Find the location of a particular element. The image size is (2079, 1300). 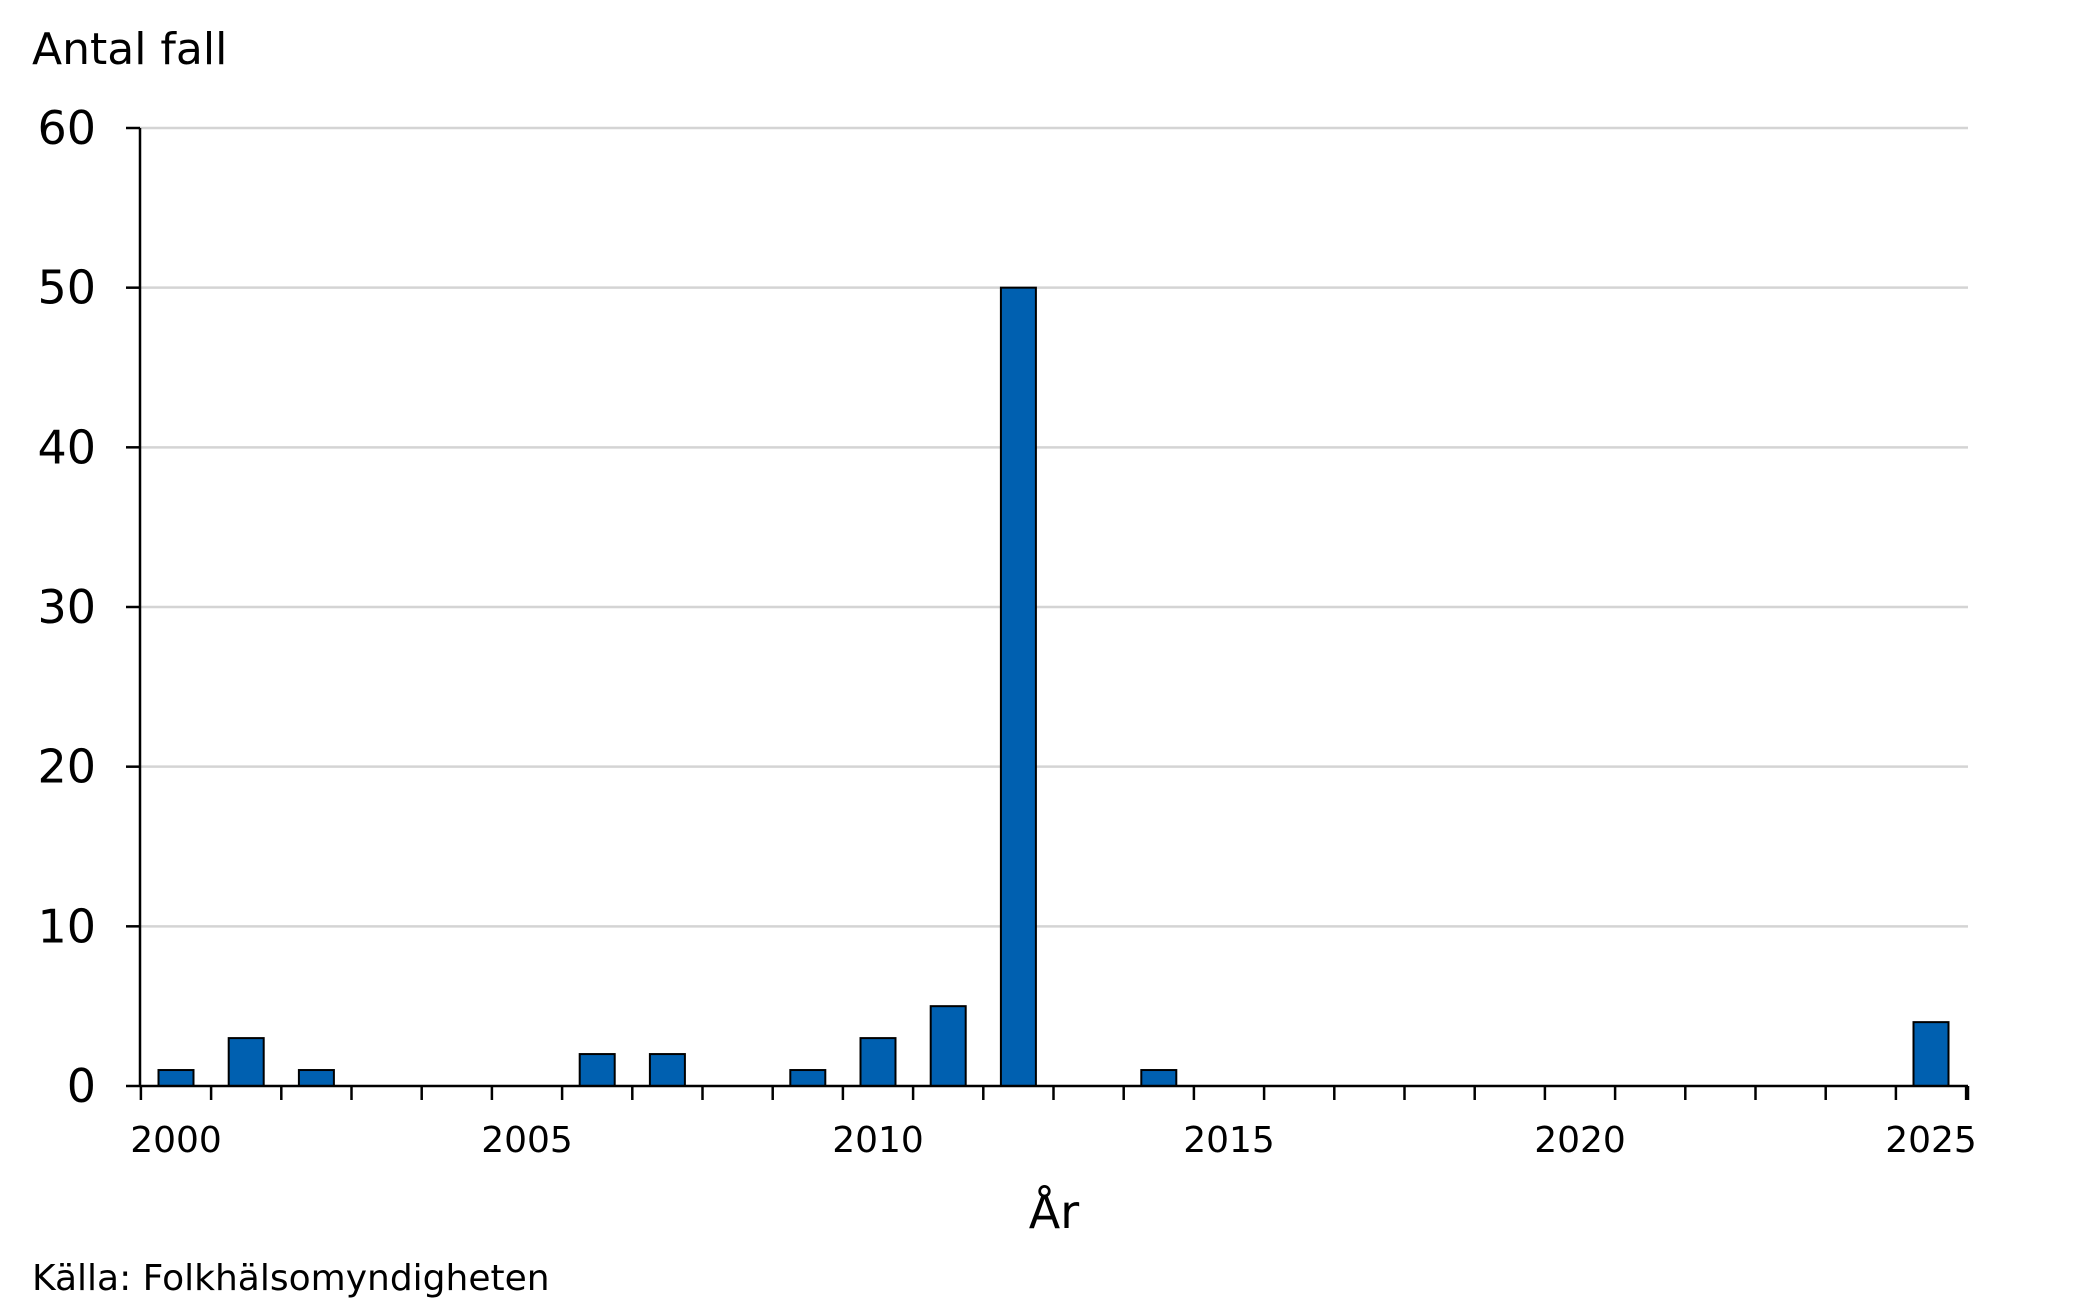

bar-2006 is located at coordinates (597, 1070).